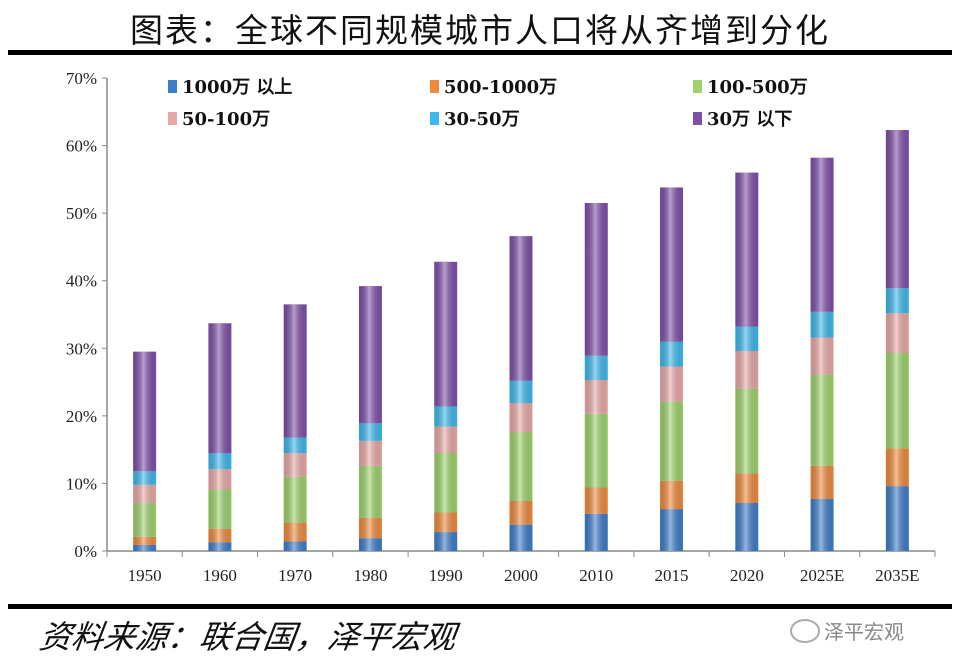 The width and height of the screenshot is (960, 668). Describe the element at coordinates (757, 87) in the screenshot. I see `legend-label: 100-500万` at that location.